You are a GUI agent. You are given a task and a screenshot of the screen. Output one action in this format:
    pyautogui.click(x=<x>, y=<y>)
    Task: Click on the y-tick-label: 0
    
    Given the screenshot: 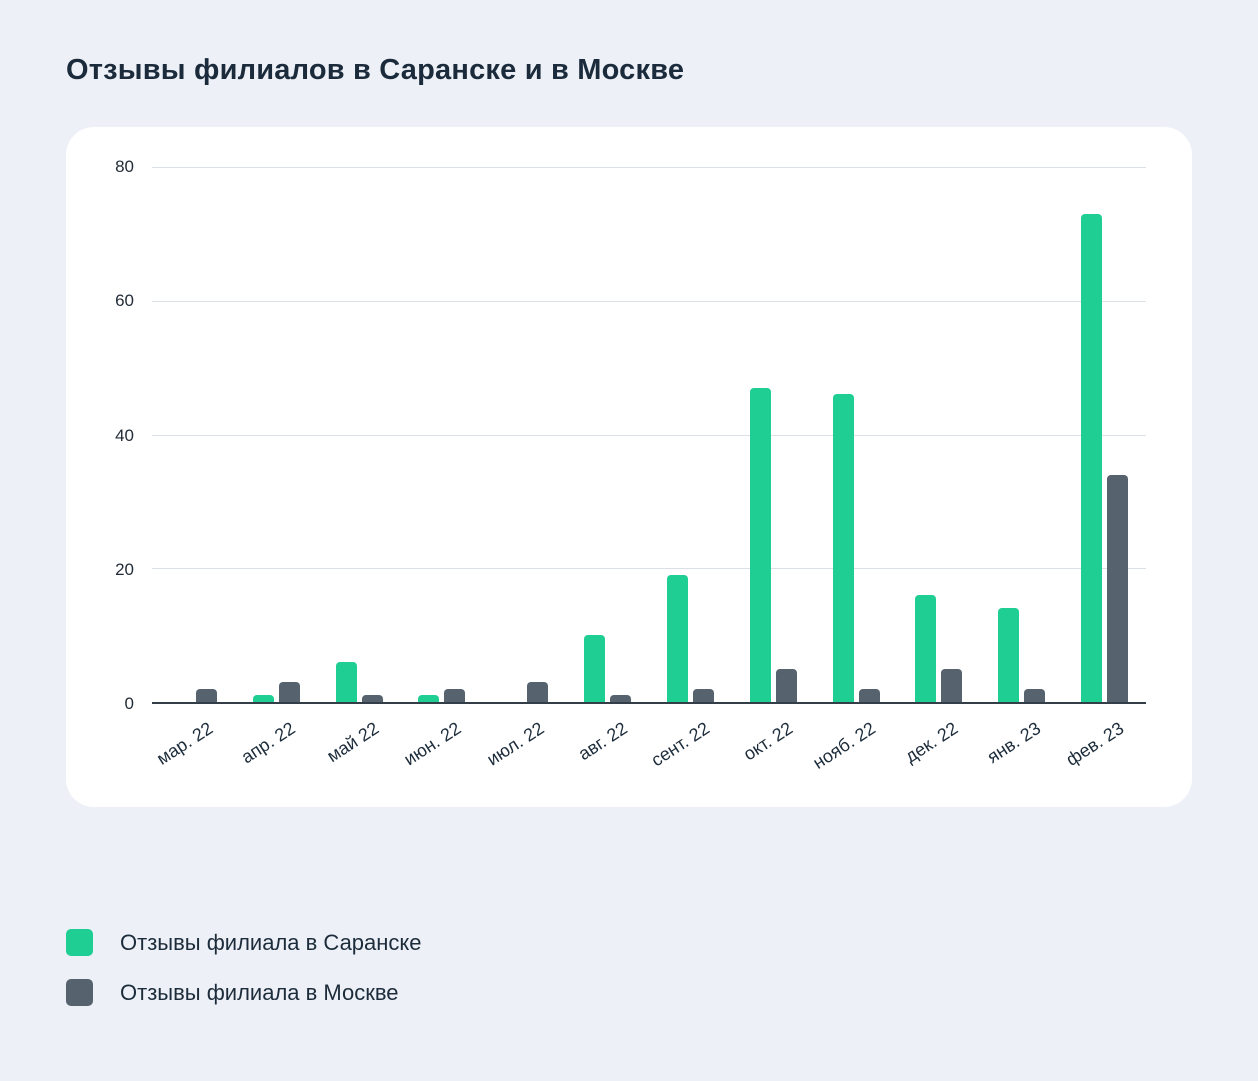 What is the action you would take?
    pyautogui.click(x=129, y=703)
    